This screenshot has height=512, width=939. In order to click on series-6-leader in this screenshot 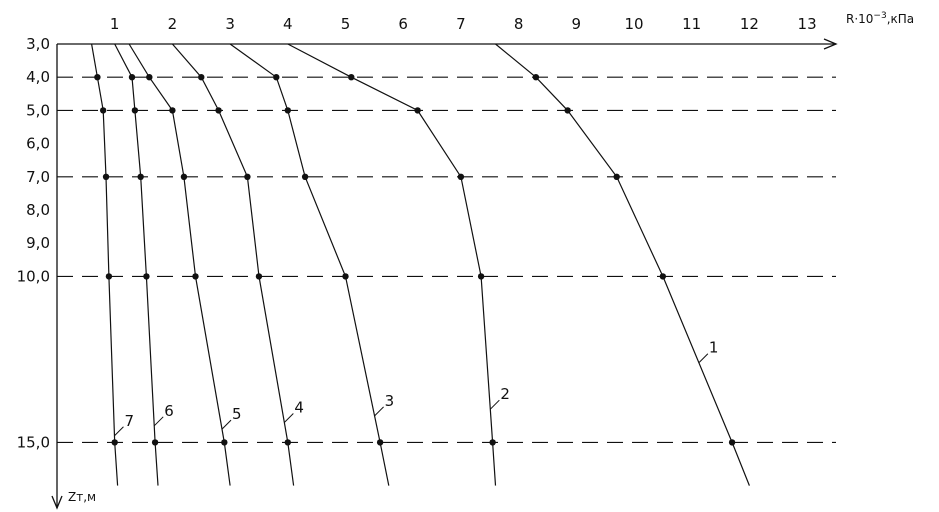, I will do `click(158, 421)`.